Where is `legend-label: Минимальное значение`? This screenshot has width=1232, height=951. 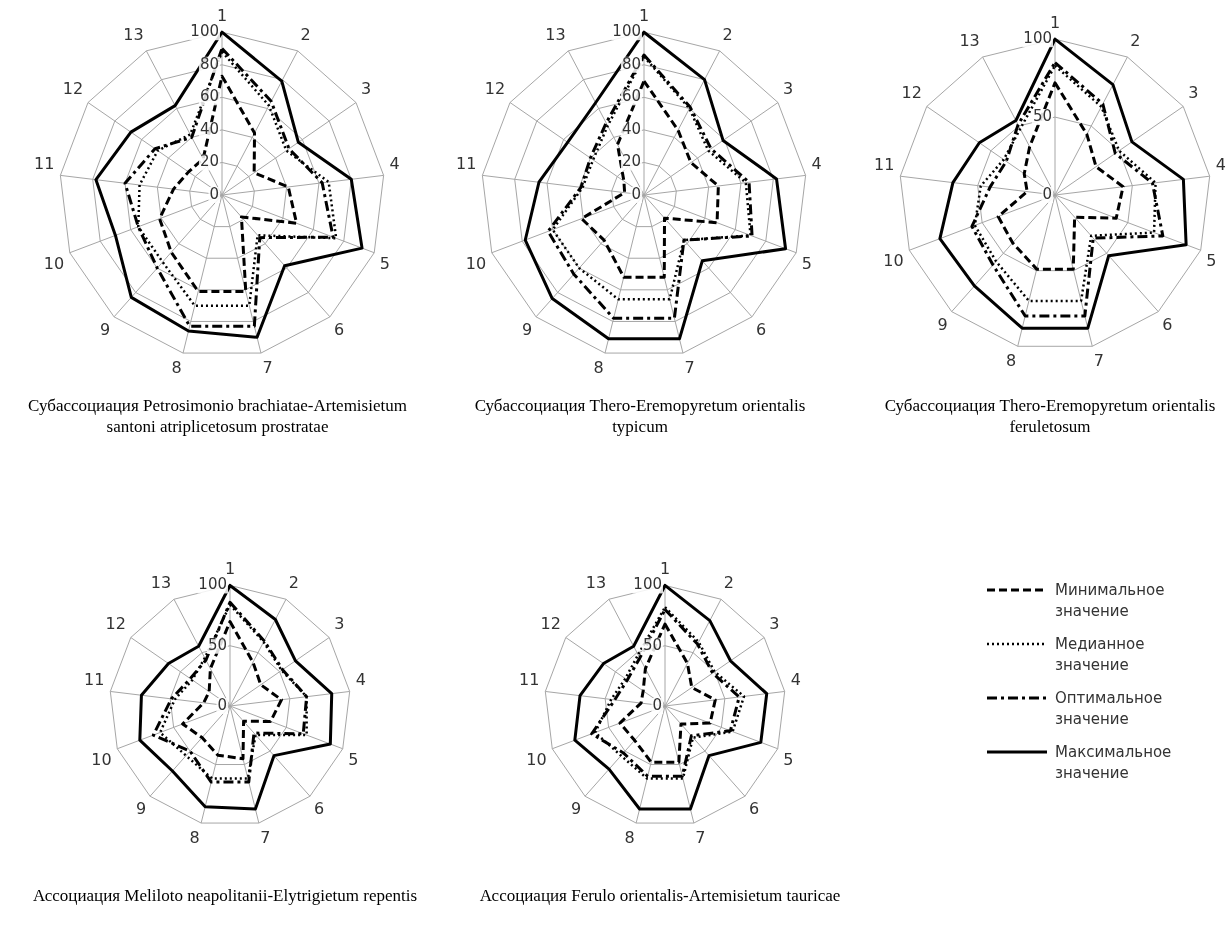 legend-label: Минимальное значение is located at coordinates (1110, 601).